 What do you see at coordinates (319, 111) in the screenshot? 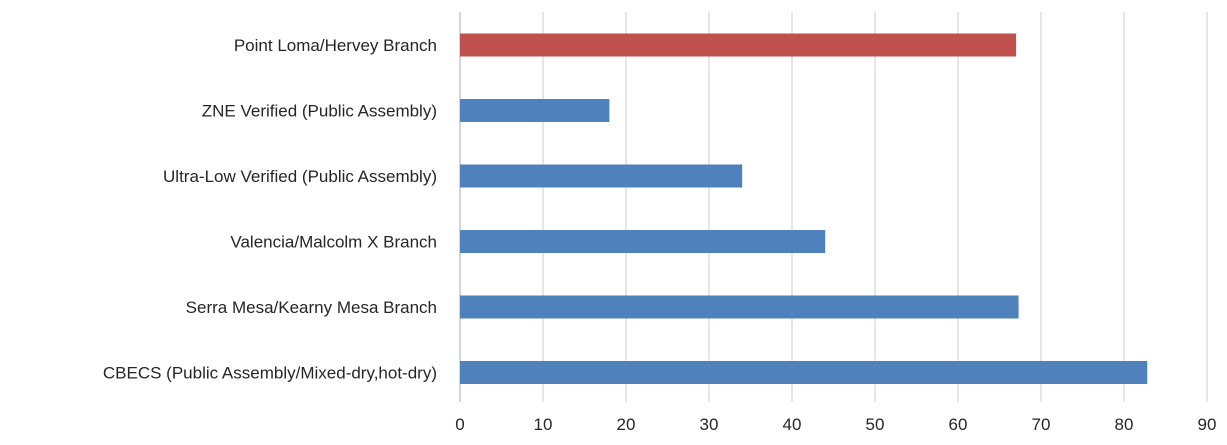
I see `category-label: ZNE Verified (Public Assembly)` at bounding box center [319, 111].